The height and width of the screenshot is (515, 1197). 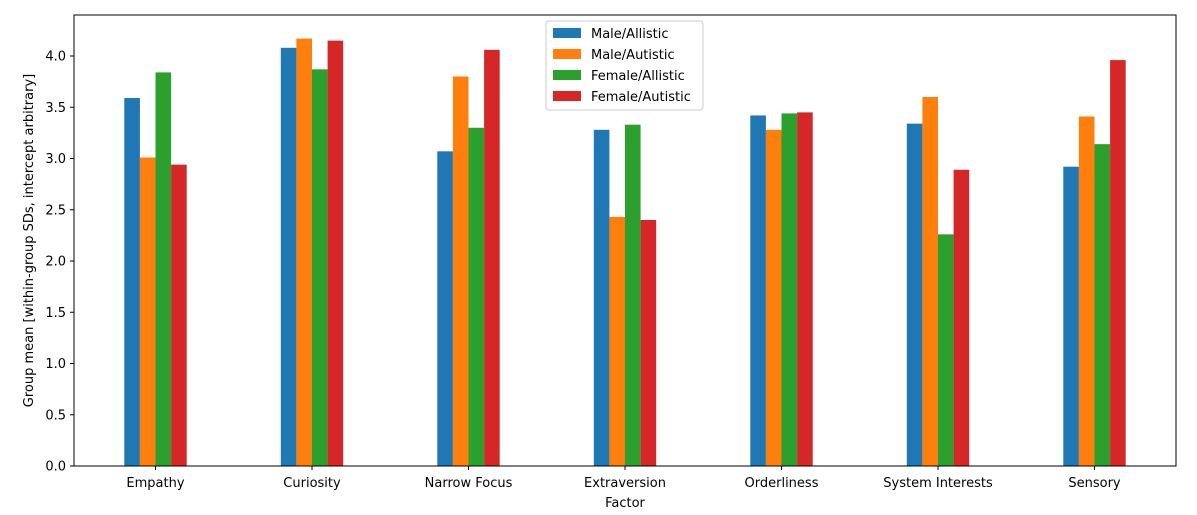 I want to click on legend-box, so click(x=624, y=65).